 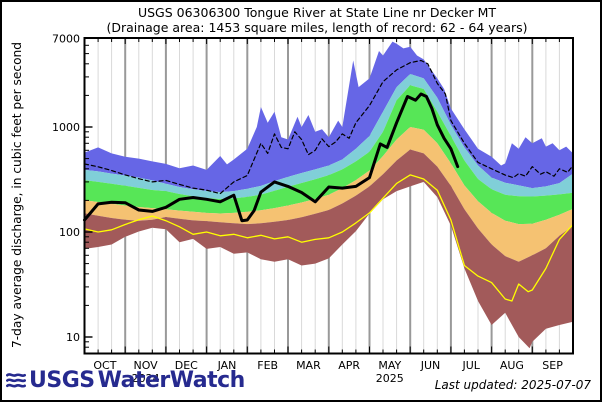 I want to click on logo-usgs-text: USGS, so click(x=62, y=380).